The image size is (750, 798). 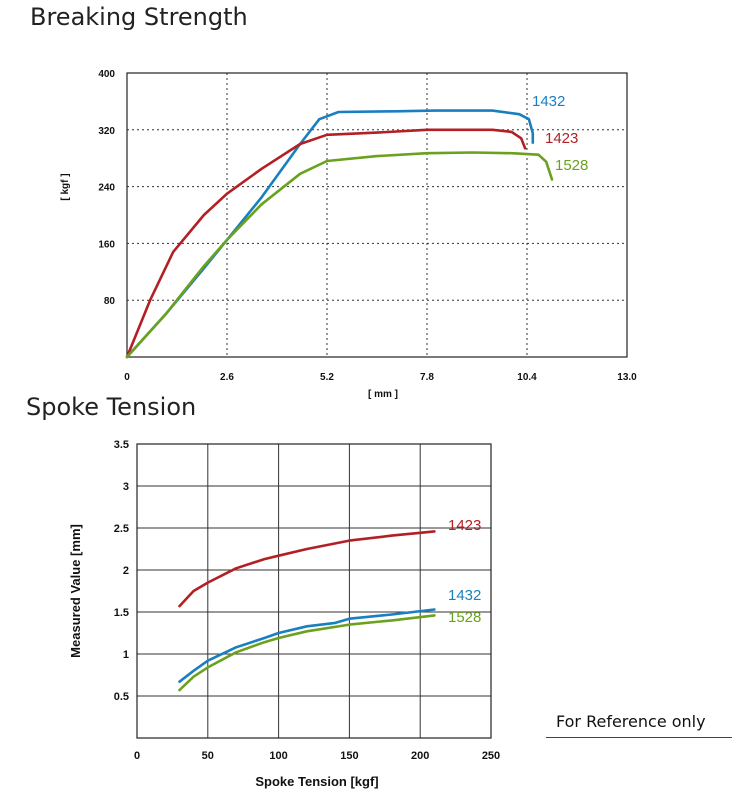 What do you see at coordinates (420, 756) in the screenshot?
I see `x-tick-label: 200` at bounding box center [420, 756].